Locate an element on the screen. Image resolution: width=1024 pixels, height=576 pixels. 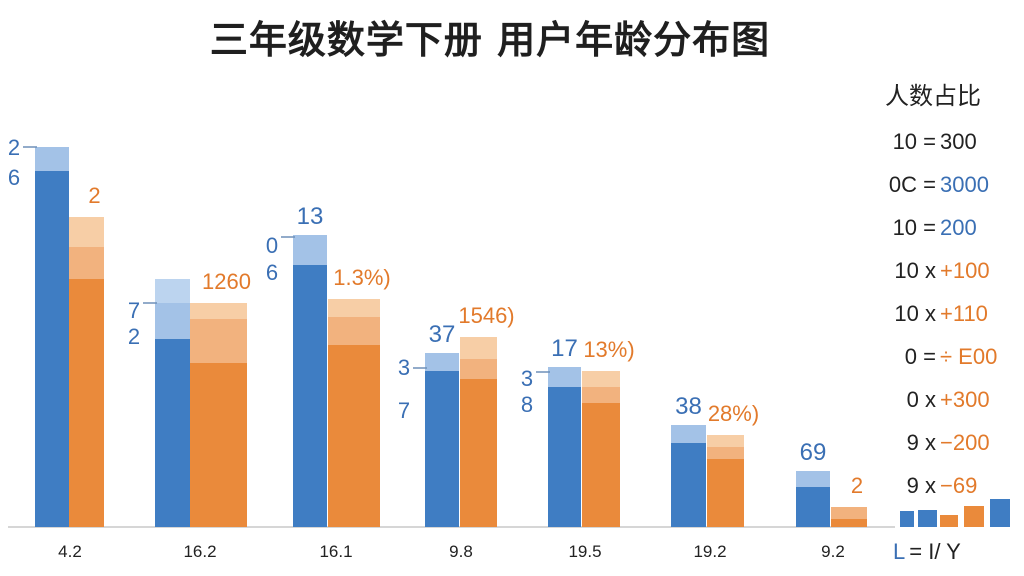
side-row: 10 = 300 is located at coordinates (950, 141).